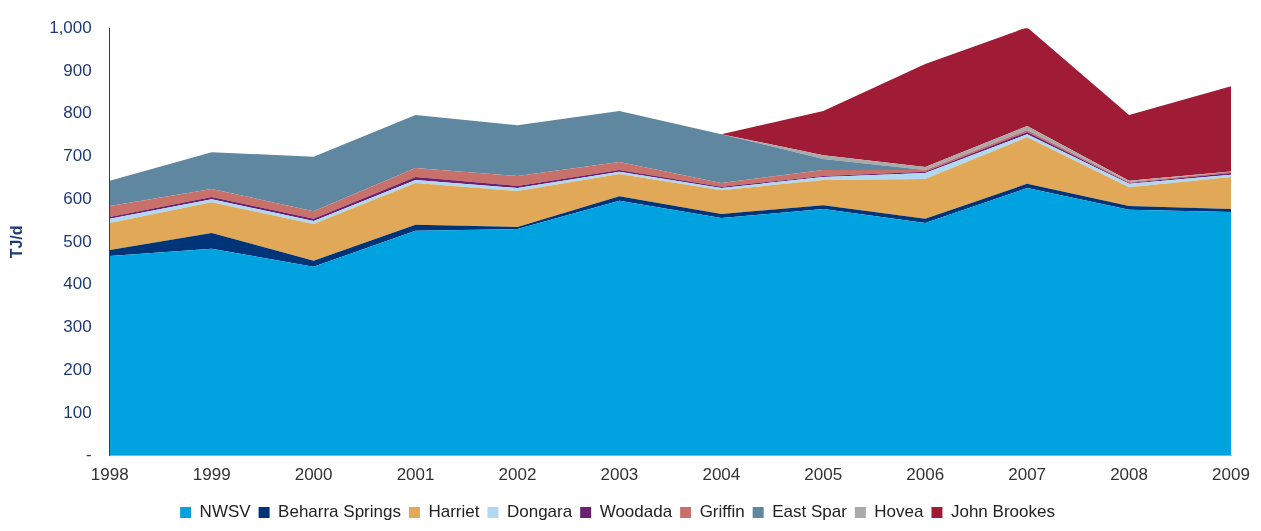 The height and width of the screenshot is (531, 1261). What do you see at coordinates (77, 113) in the screenshot?
I see `y-tick-label: 800` at bounding box center [77, 113].